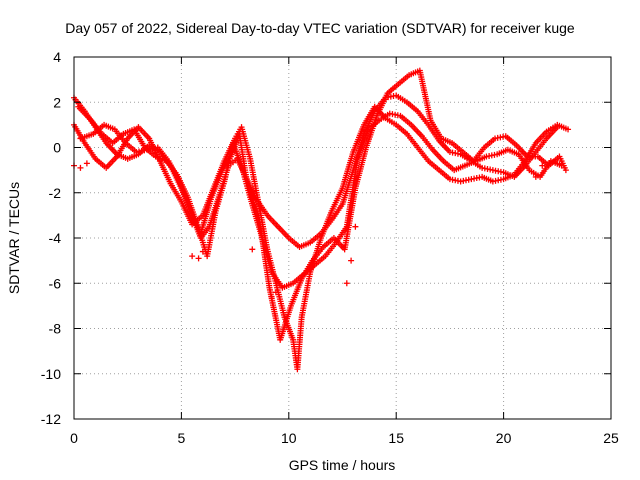 Image resolution: width=640 pixels, height=480 pixels. I want to click on x-tick-label: 25, so click(611, 438).